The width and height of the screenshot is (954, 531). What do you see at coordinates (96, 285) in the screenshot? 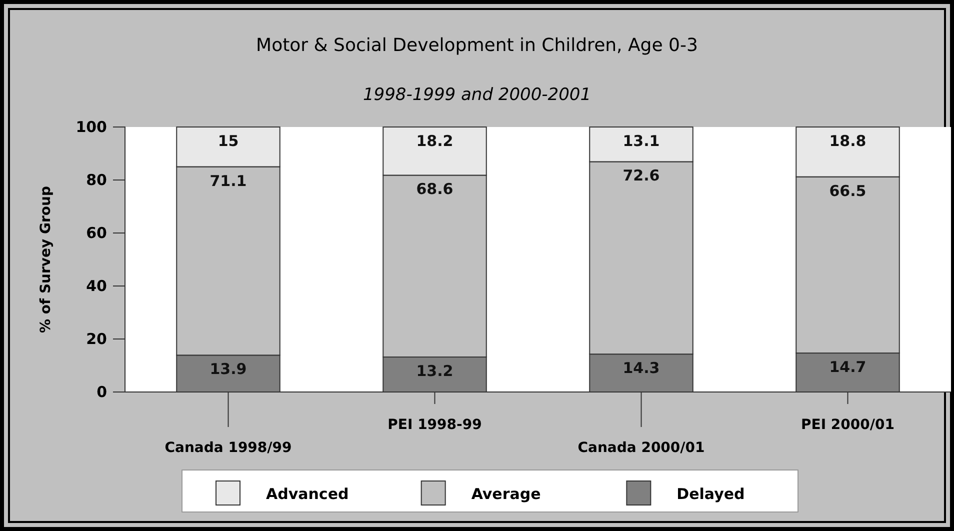
I see `y-tick-label: 40` at bounding box center [96, 285].